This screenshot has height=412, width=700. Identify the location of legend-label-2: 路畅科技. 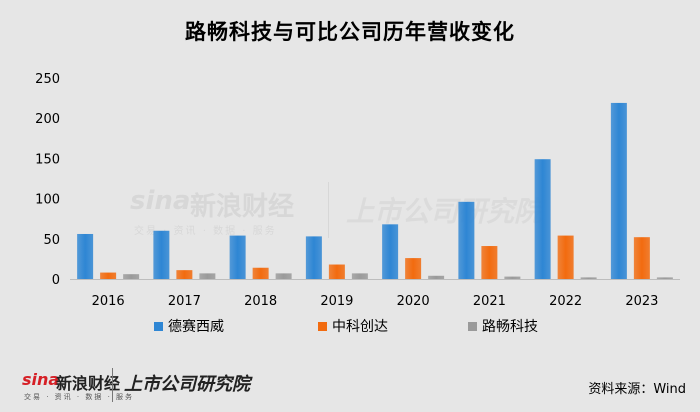
(510, 327).